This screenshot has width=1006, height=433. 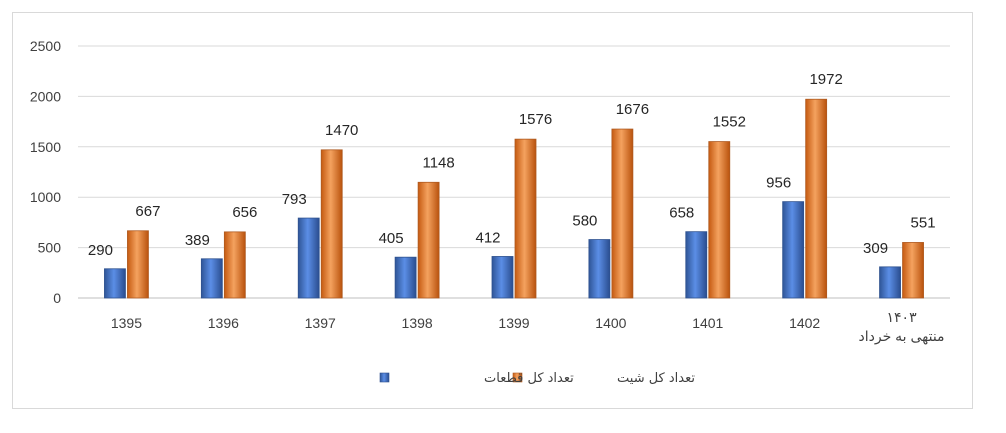 I want to click on x-tick-label: 1396, so click(x=223, y=323).